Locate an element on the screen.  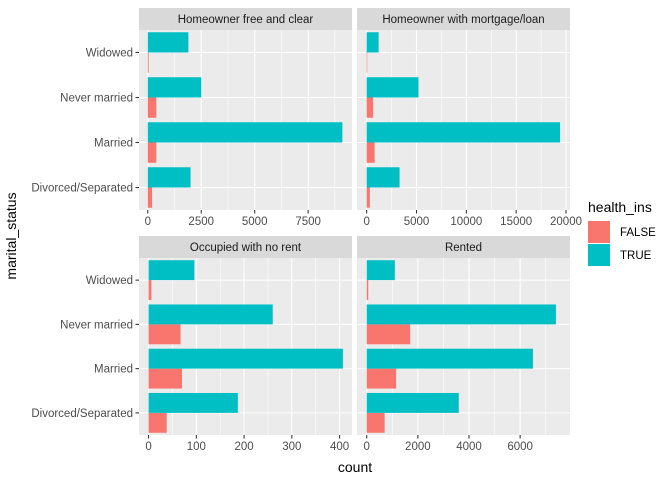
facet-strip-label: Occupied with no rent is located at coordinates (246, 248).